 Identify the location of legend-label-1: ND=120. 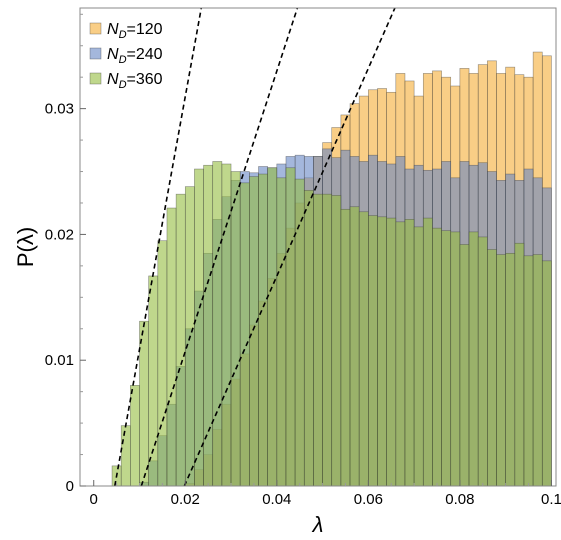
(135, 31).